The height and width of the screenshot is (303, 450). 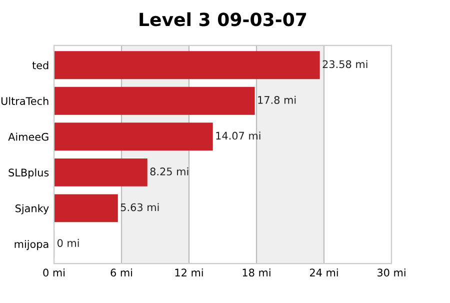 I want to click on y-tick-label: UltraTech, so click(x=24, y=100).